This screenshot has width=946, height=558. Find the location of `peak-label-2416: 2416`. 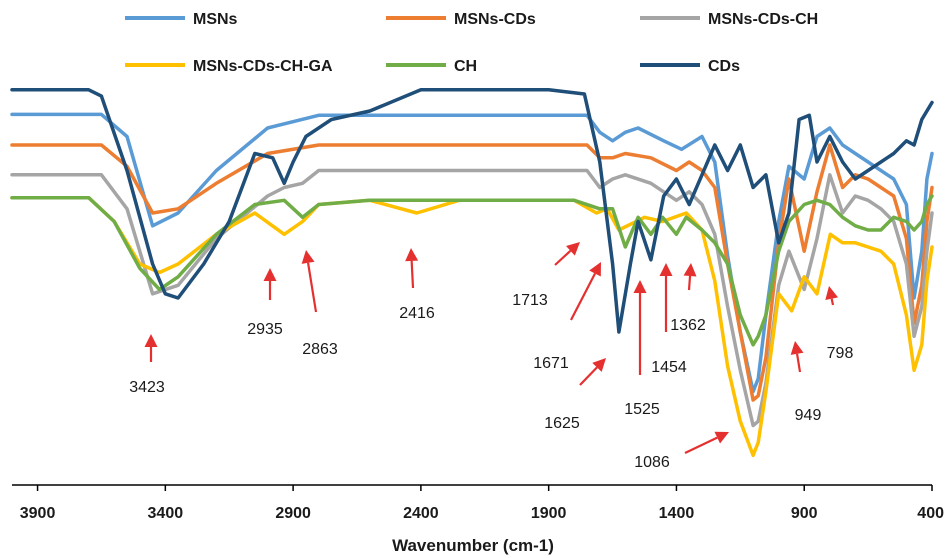

peak-label-2416: 2416 is located at coordinates (417, 313).